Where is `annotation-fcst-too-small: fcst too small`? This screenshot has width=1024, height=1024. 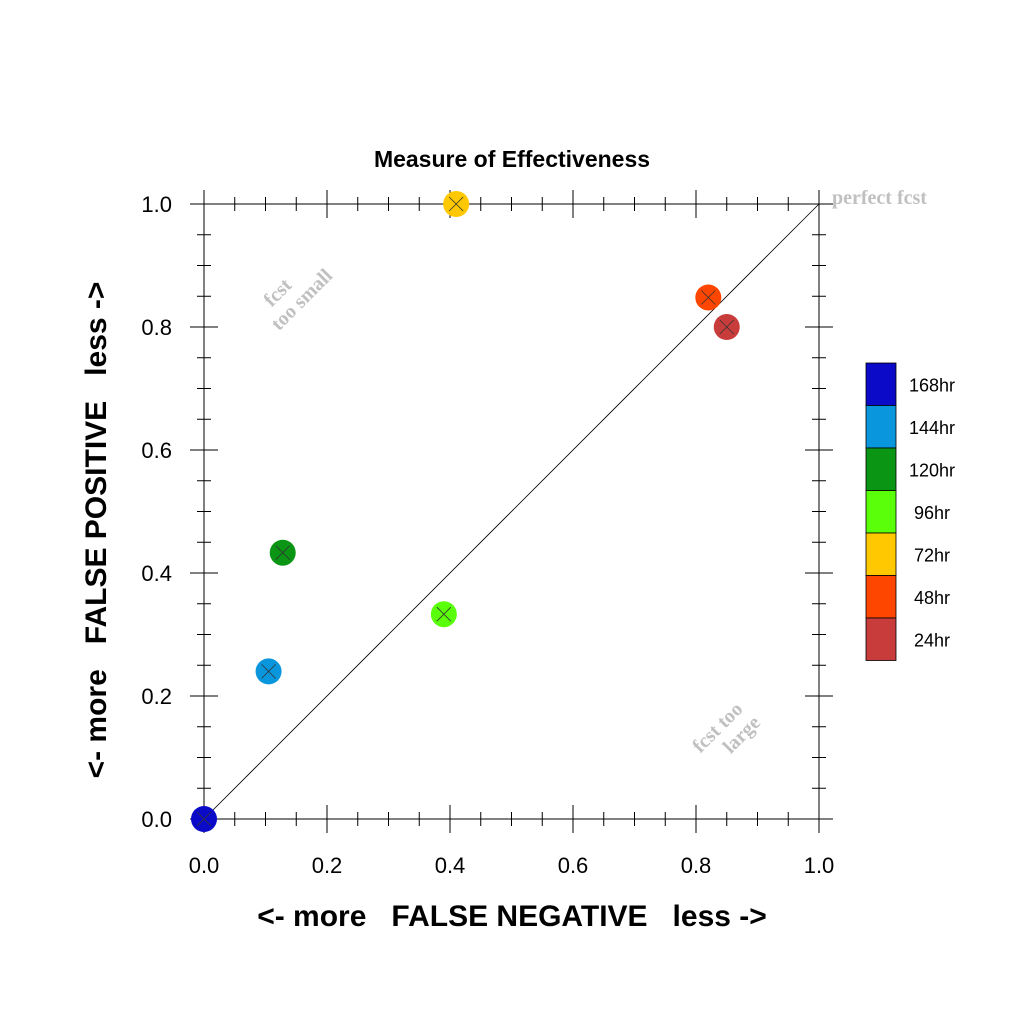
annotation-fcst-too-small: fcst too small is located at coordinates (298, 300).